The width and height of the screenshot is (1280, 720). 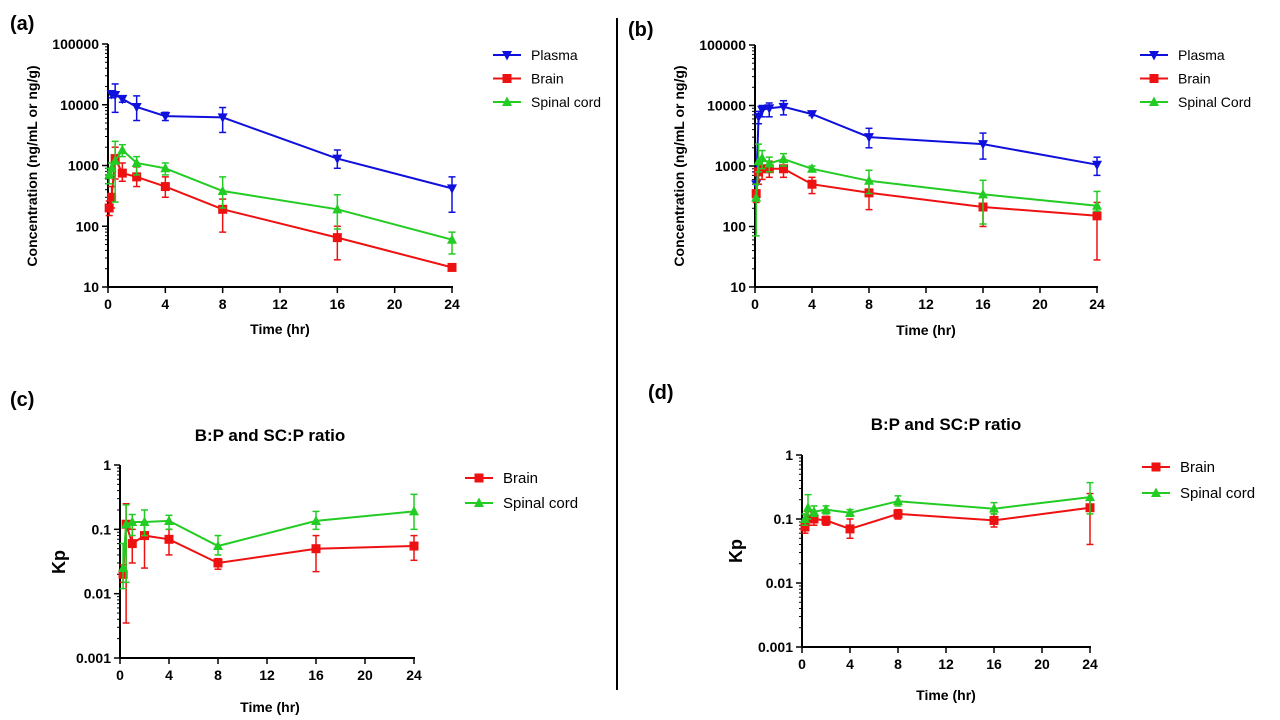 What do you see at coordinates (679, 165) in the screenshot?
I see `y-axis-title-b: Concentration (ng/mL or ng/g)` at bounding box center [679, 165].